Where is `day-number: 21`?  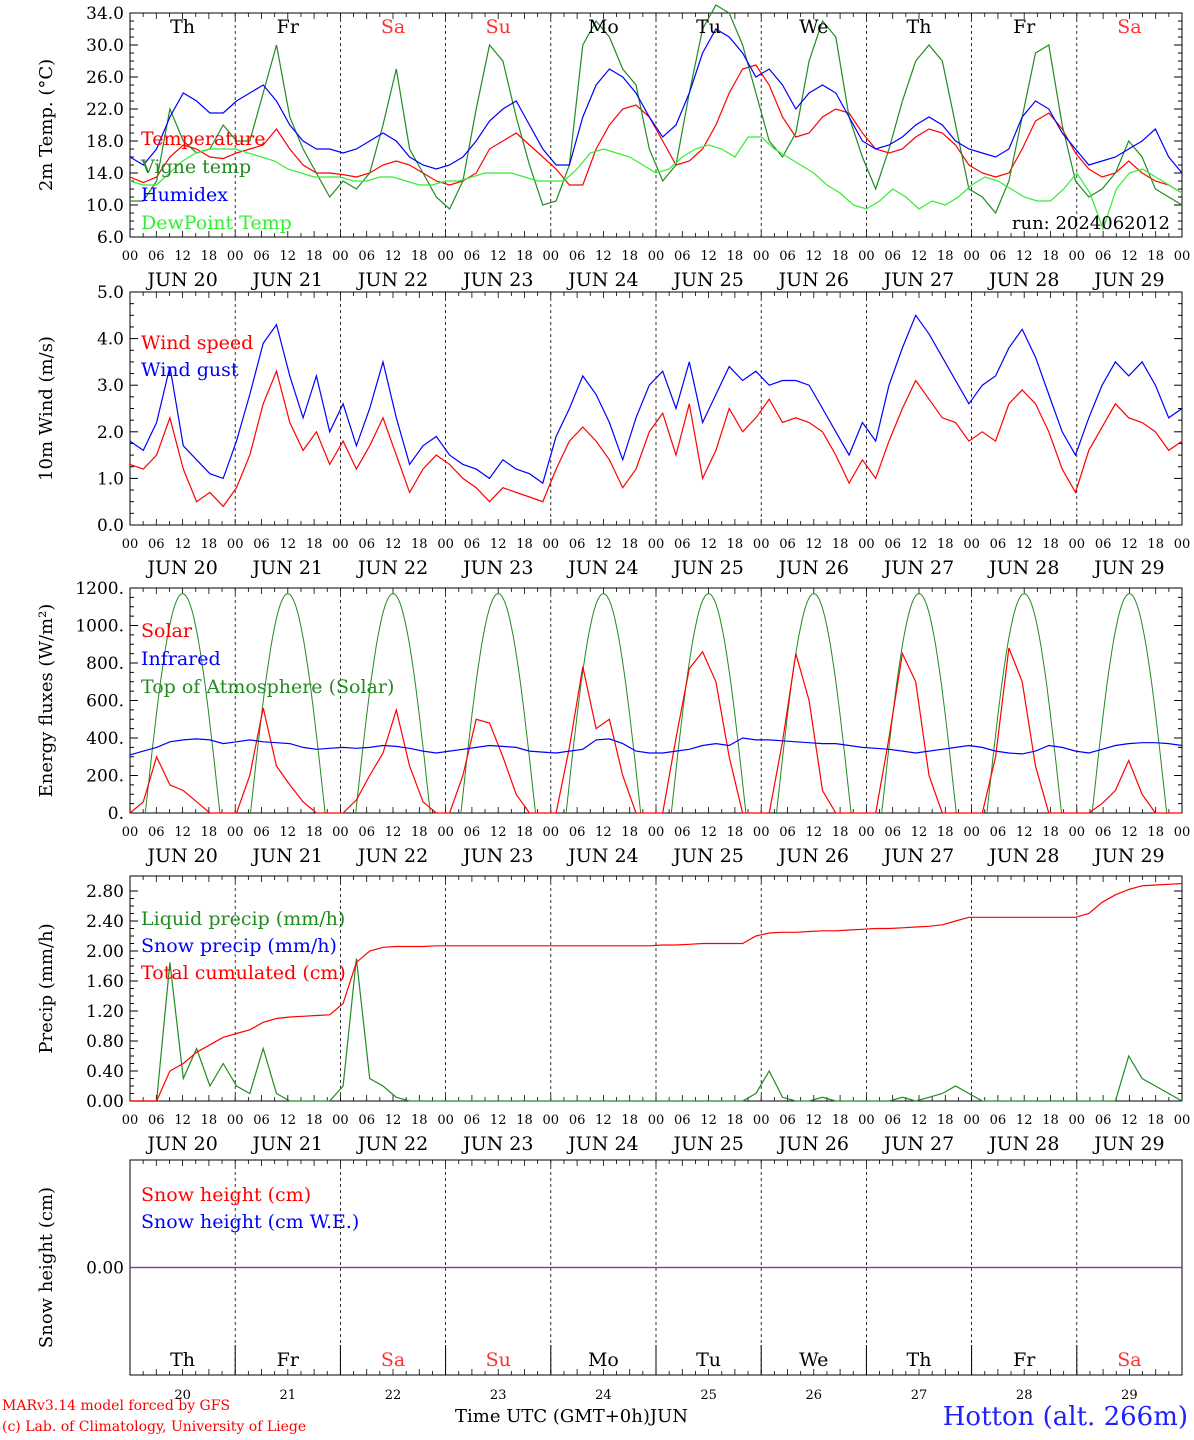 day-number: 21 is located at coordinates (288, 1395).